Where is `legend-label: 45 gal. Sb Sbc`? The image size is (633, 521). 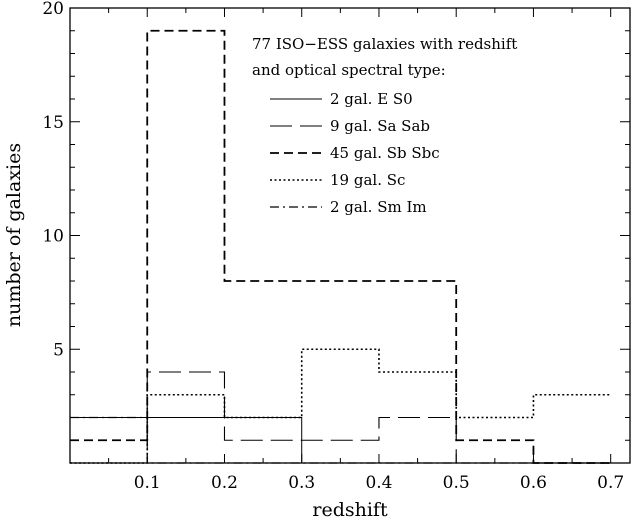 legend-label: 45 gal. Sb Sbc is located at coordinates (385, 153).